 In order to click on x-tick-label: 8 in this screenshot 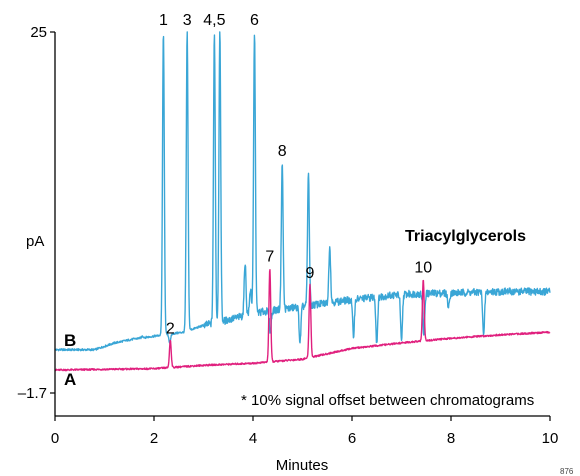, I will do `click(451, 438)`.